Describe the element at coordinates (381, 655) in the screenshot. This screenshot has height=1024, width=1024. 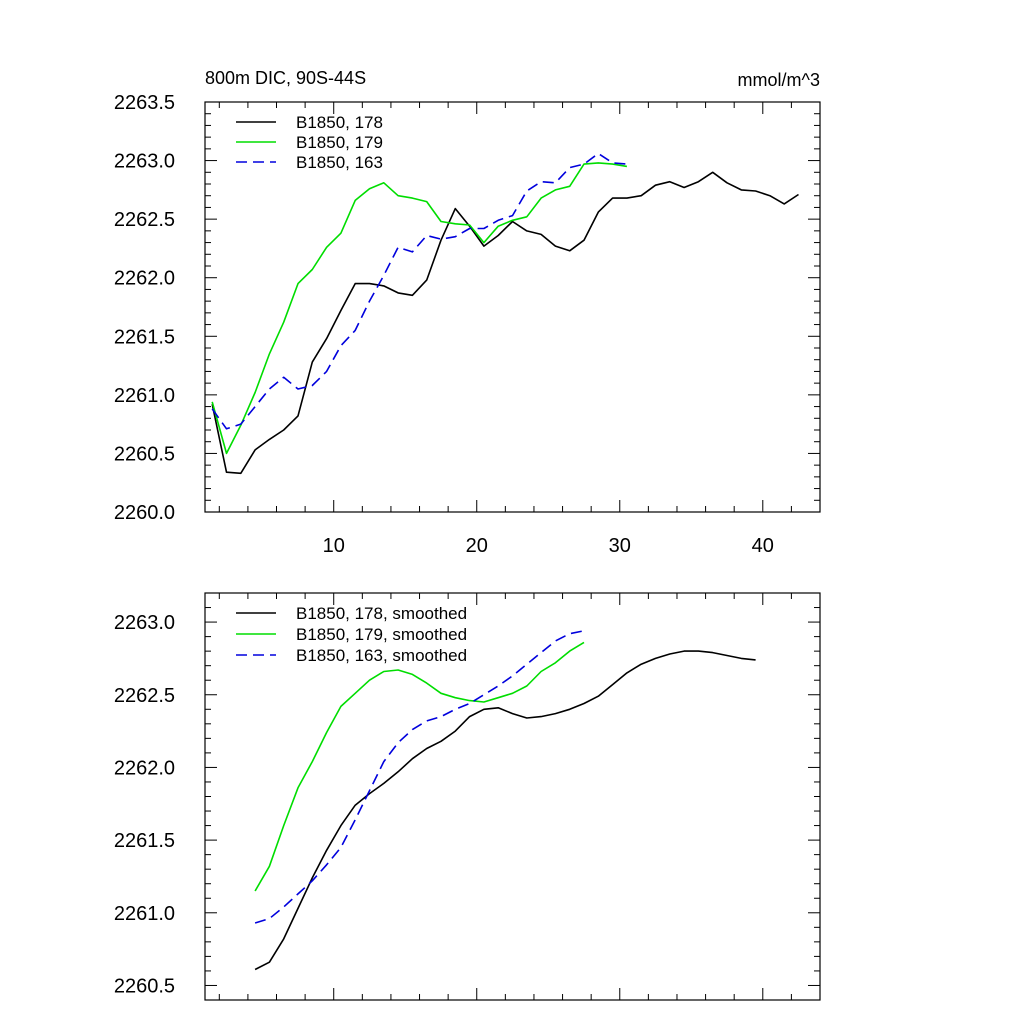
I see `legend-label: B1850, 163, smoothed` at that location.